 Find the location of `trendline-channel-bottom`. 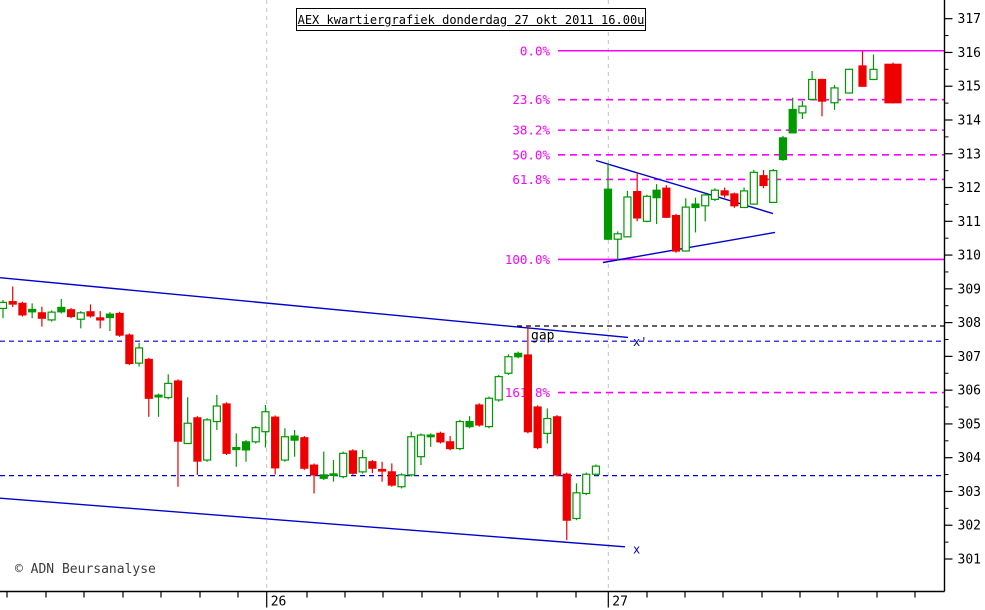

trendline-channel-bottom is located at coordinates (313, 522).